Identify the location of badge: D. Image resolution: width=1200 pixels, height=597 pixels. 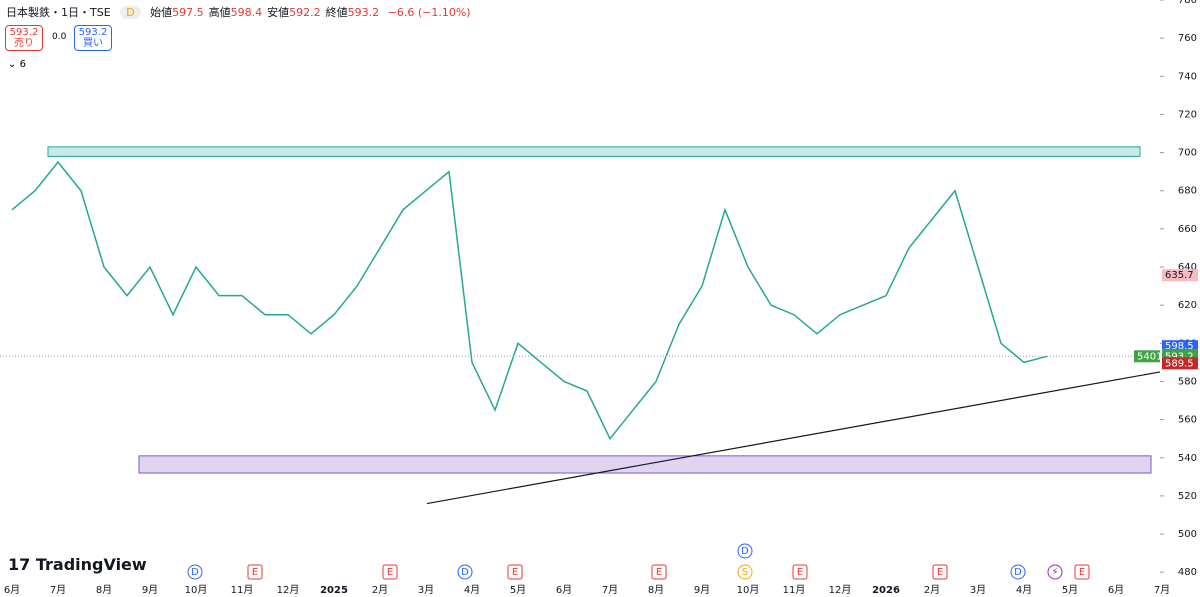
(130, 12).